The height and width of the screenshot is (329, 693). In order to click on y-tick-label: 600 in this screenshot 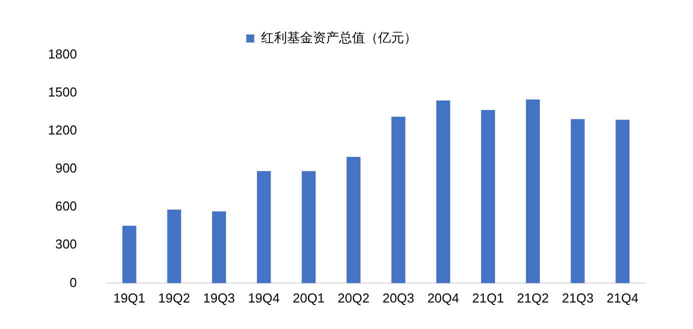, I will do `click(66, 206)`.